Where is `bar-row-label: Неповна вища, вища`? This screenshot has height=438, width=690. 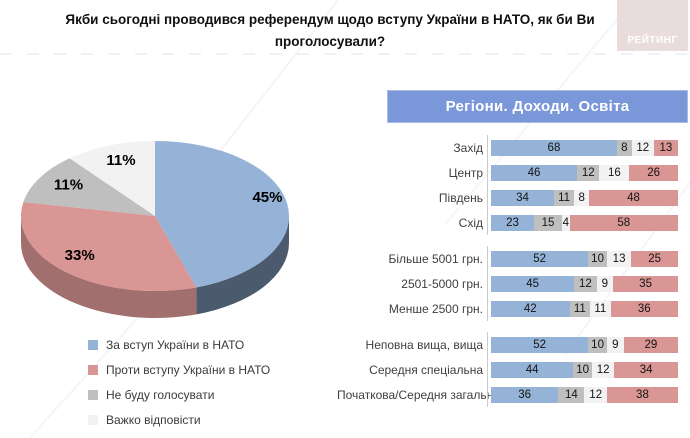
bar-row-label: Неповна вища, вища is located at coordinates (424, 345).